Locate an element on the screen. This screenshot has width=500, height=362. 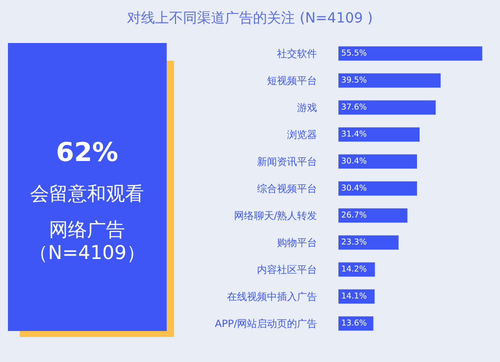
y-tick-label: APP/网站启动页的广告 is located at coordinates (266, 324).